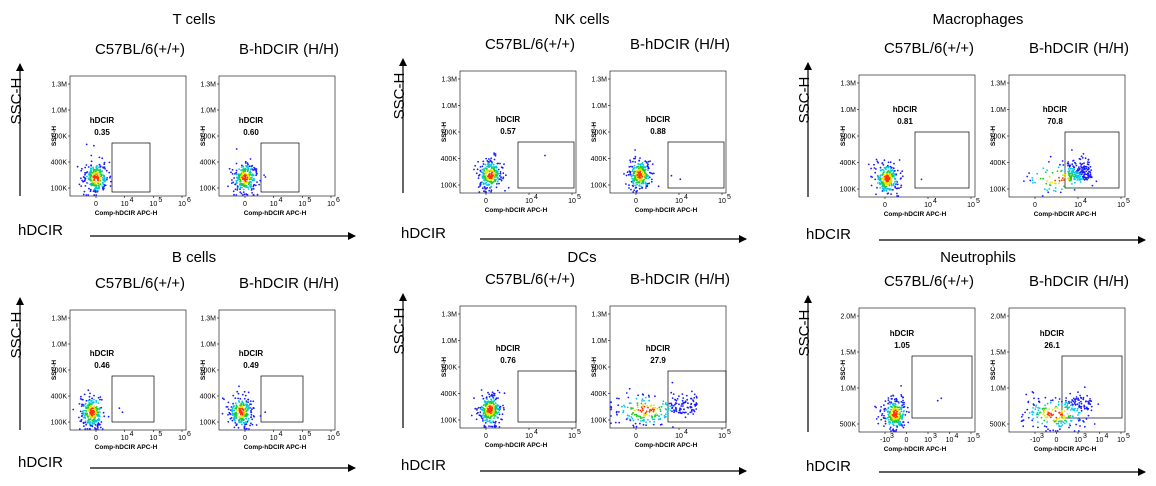  I want to click on x-tick-label: 10, so click(182, 204).